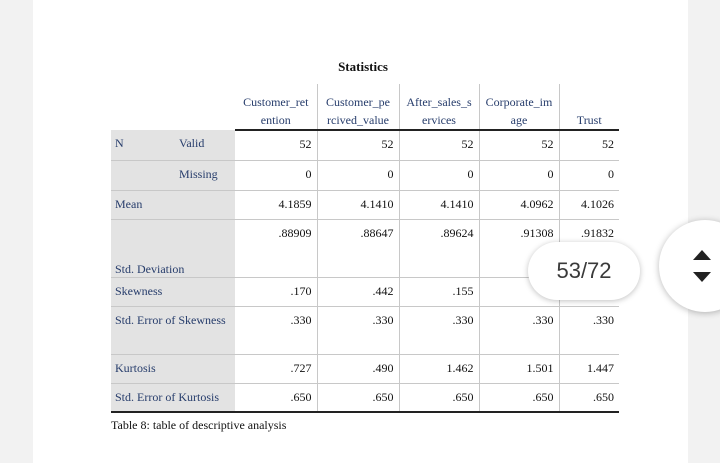 The width and height of the screenshot is (720, 463). What do you see at coordinates (173, 248) in the screenshot?
I see `row-label: Std. Deviation` at bounding box center [173, 248].